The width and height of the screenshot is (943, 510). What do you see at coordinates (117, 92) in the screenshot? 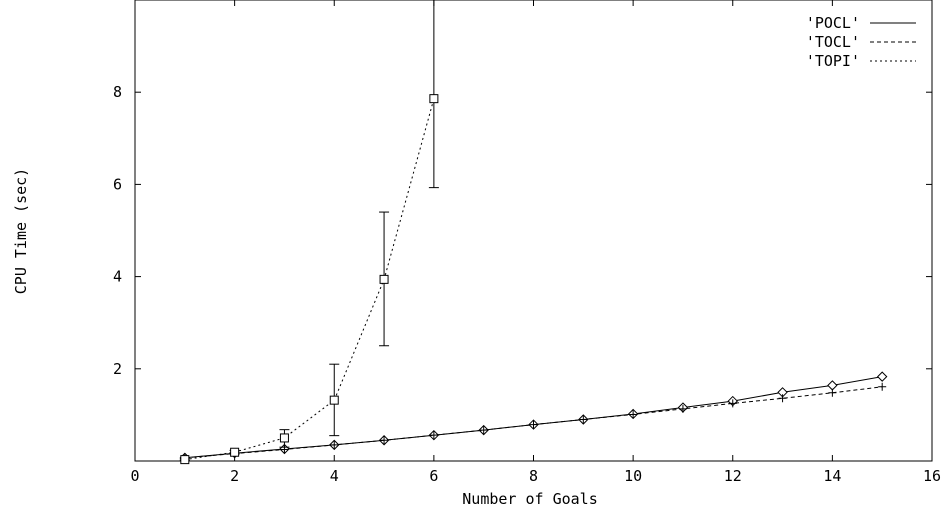
I see `y-tick-label: 8` at bounding box center [117, 92].